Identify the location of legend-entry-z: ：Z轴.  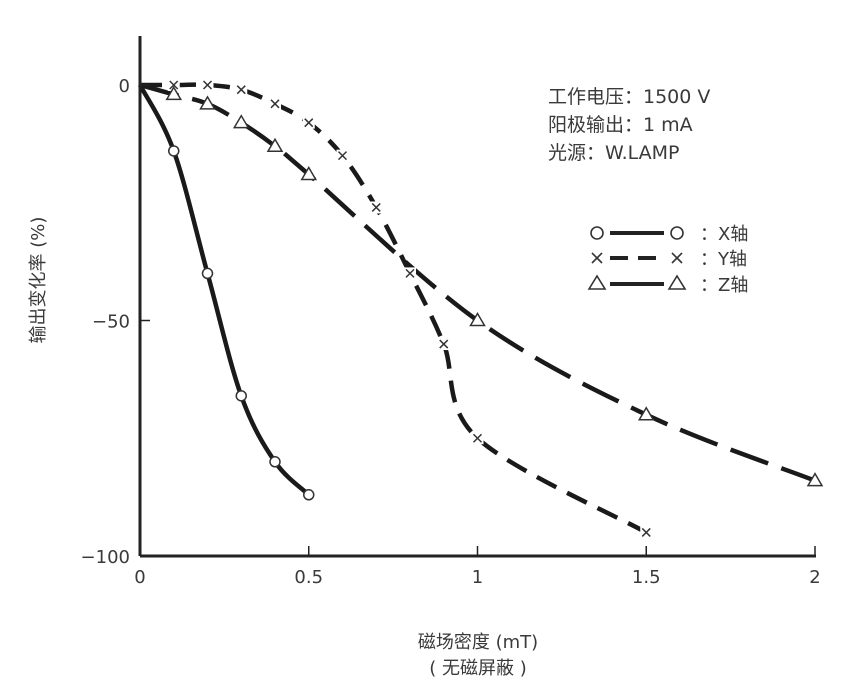
(667, 285).